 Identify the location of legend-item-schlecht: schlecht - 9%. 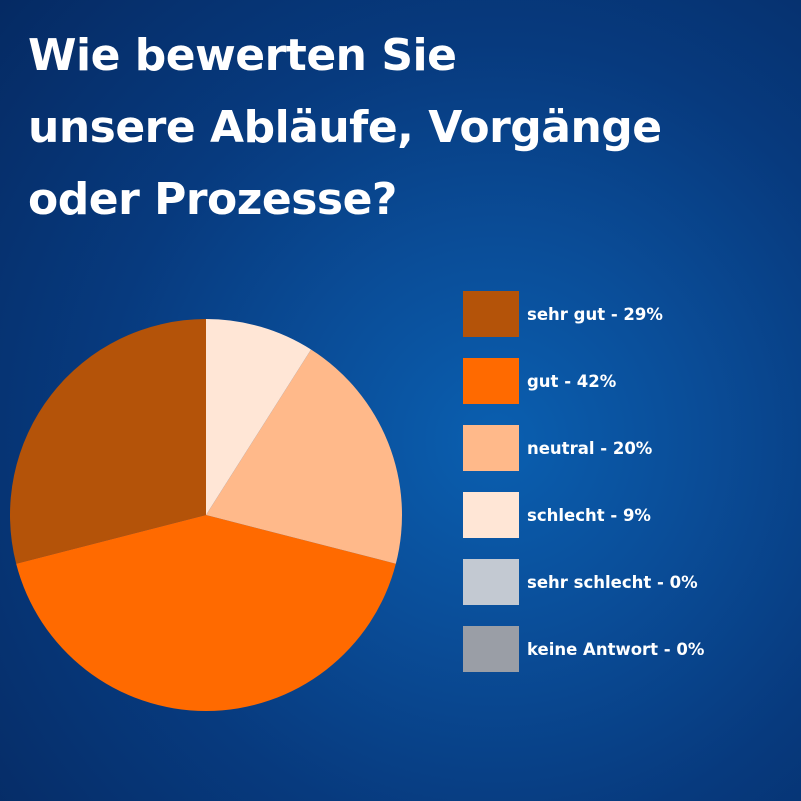
(583, 515).